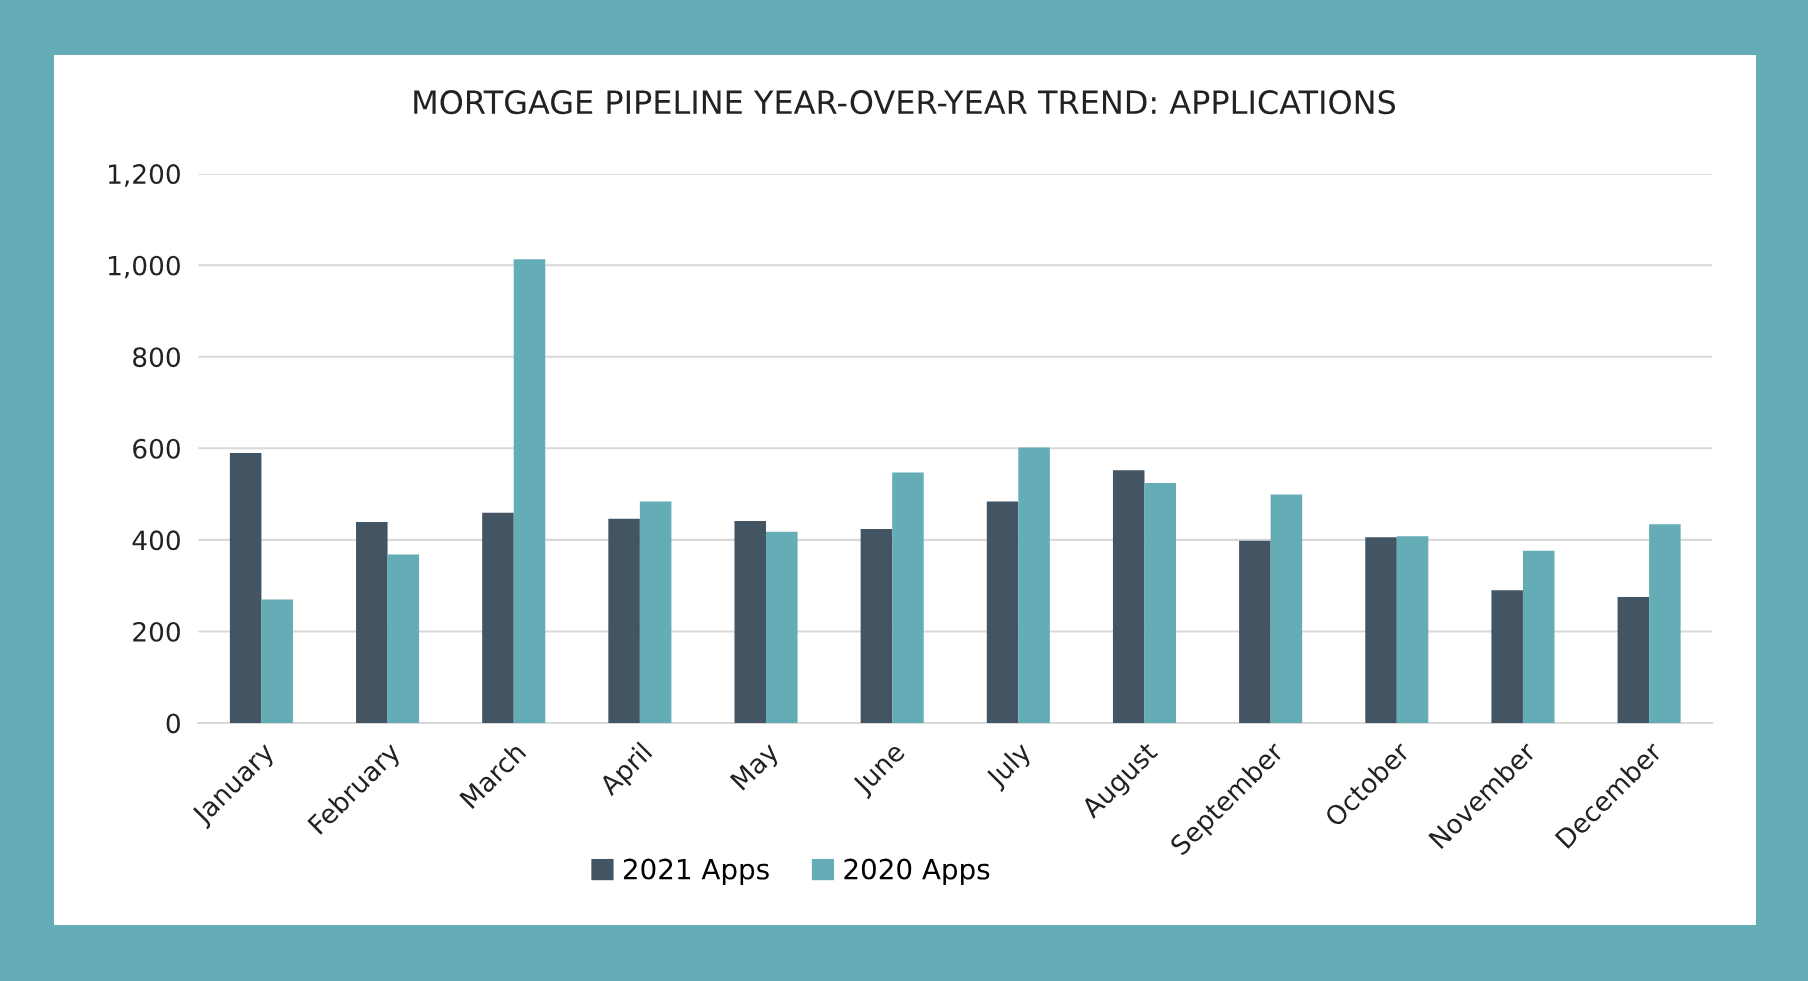  I want to click on y-tick-label: 600, so click(156, 448).